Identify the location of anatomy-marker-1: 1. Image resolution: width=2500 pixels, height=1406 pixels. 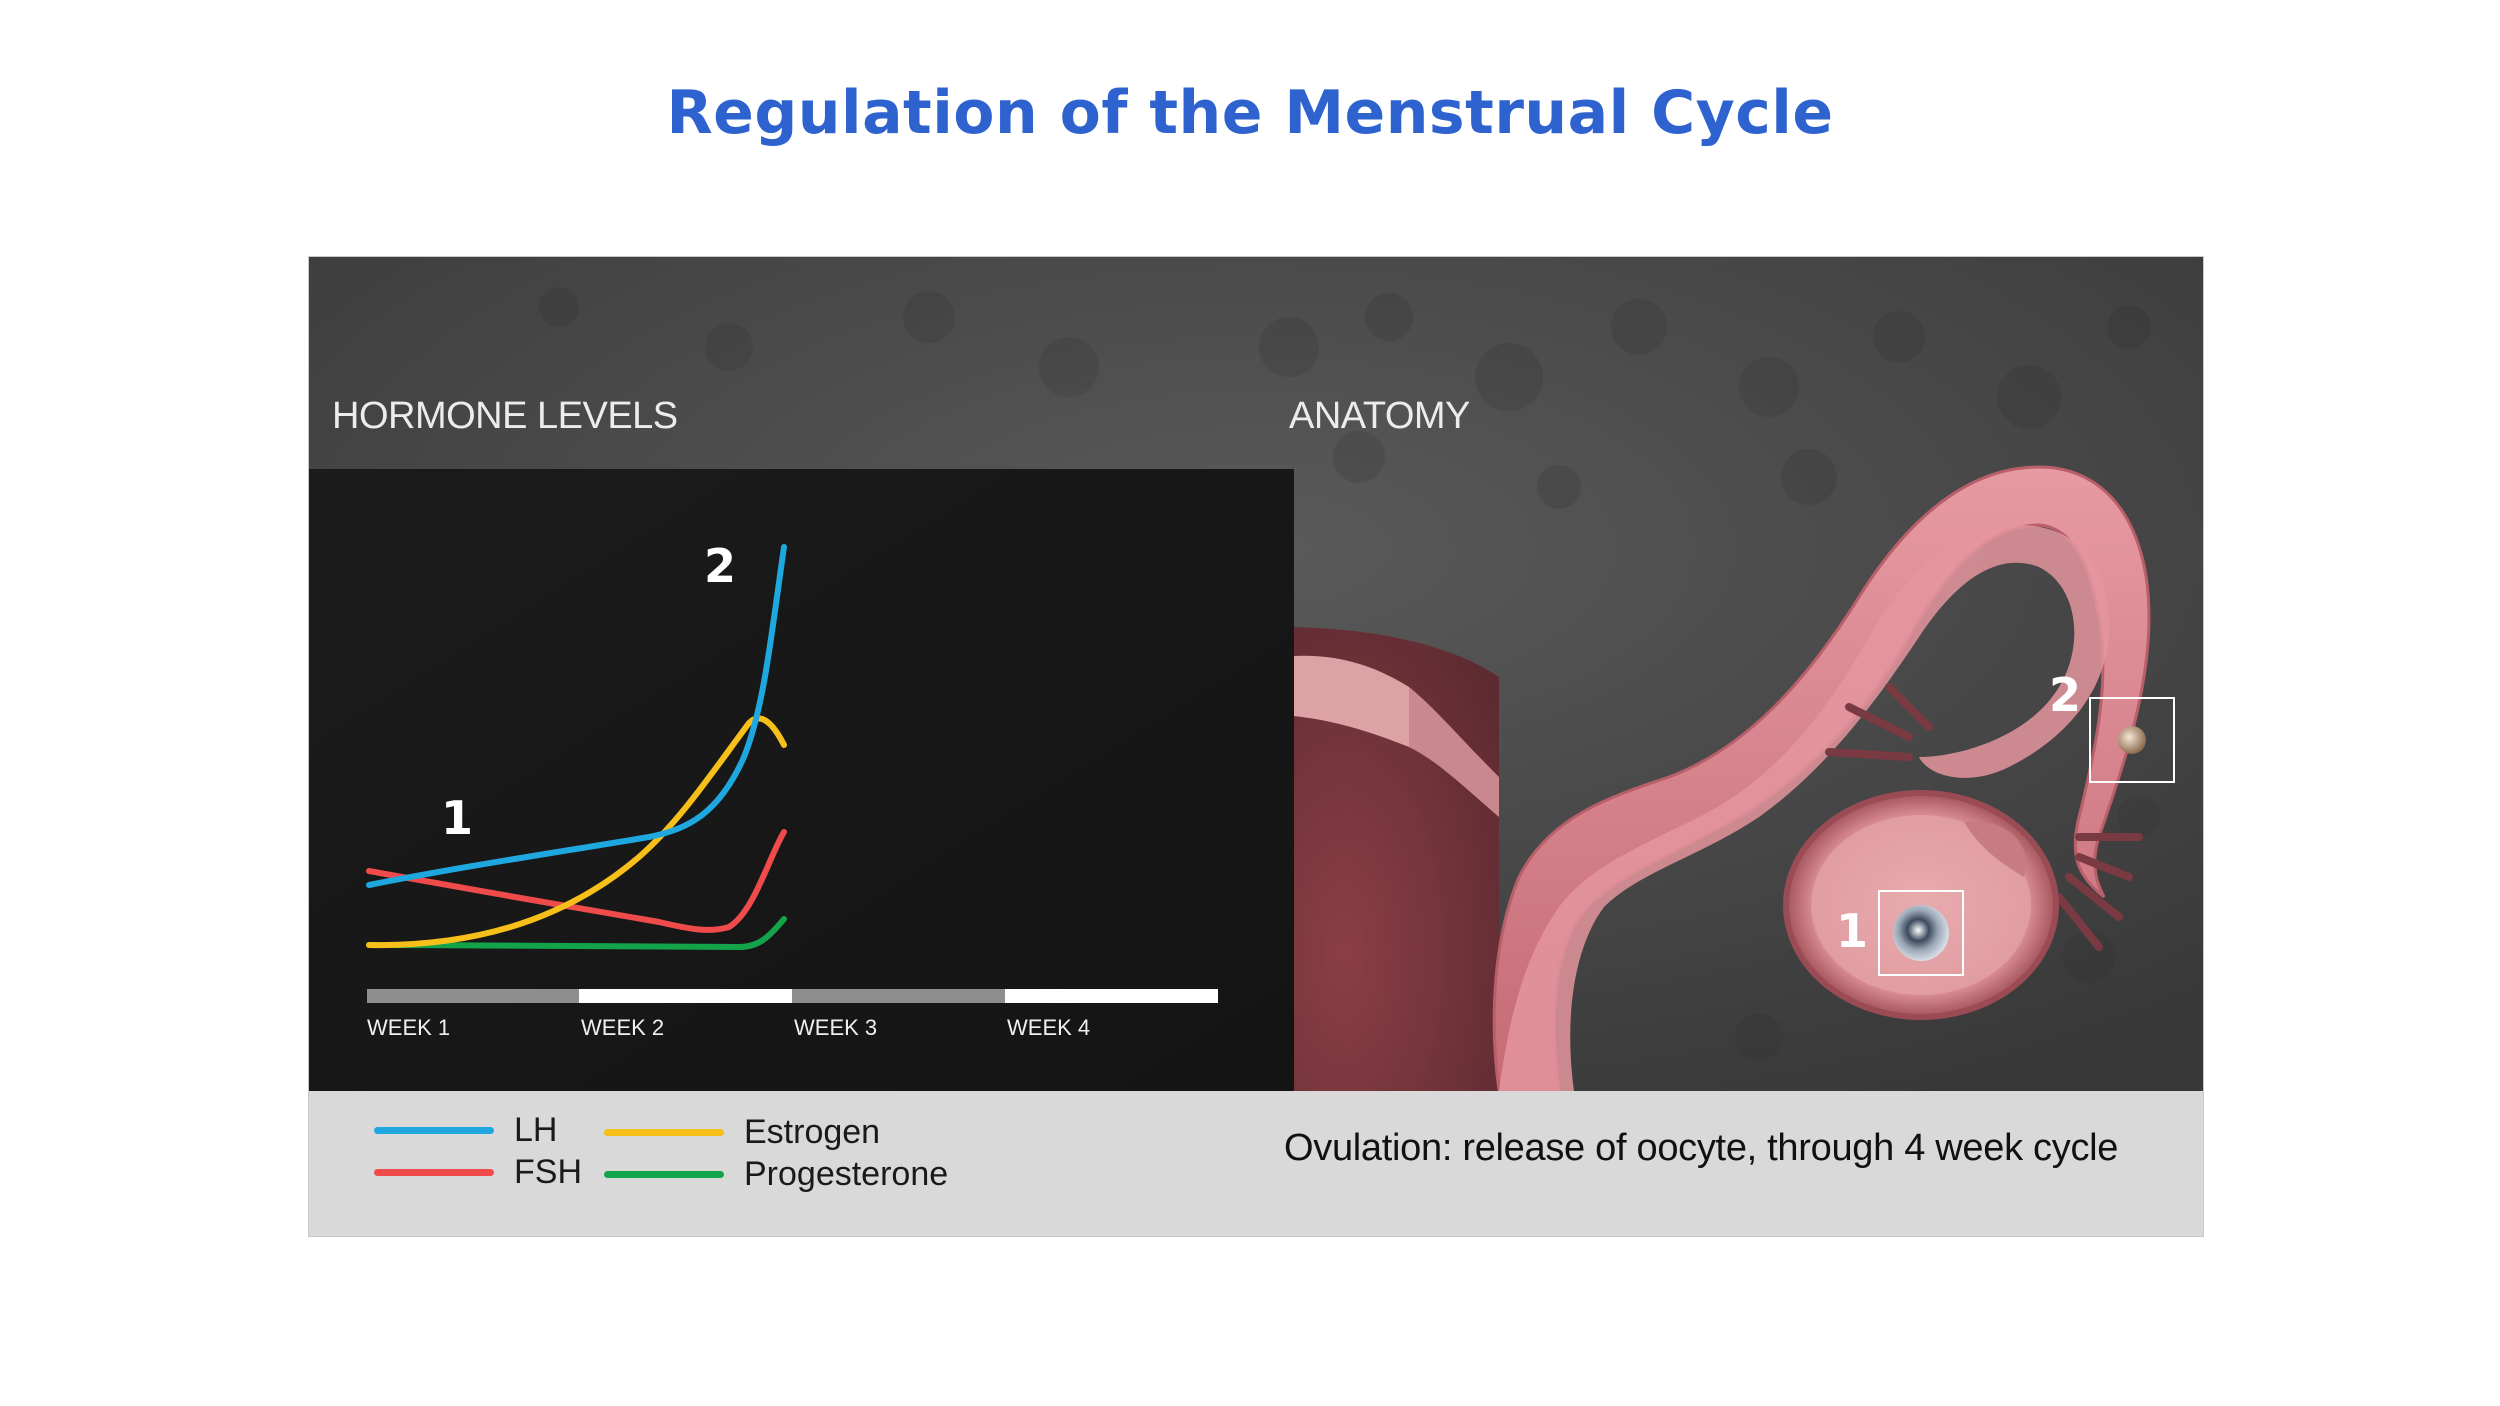
(1852, 931).